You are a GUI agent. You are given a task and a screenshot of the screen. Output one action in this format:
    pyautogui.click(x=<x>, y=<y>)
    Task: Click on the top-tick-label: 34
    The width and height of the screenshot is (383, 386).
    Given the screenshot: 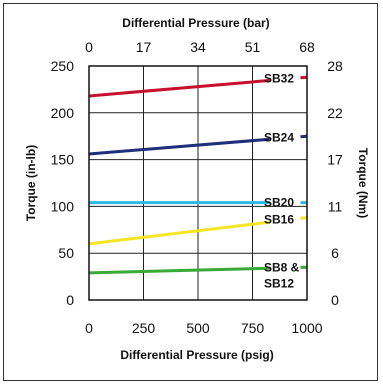 What is the action you would take?
    pyautogui.click(x=198, y=47)
    